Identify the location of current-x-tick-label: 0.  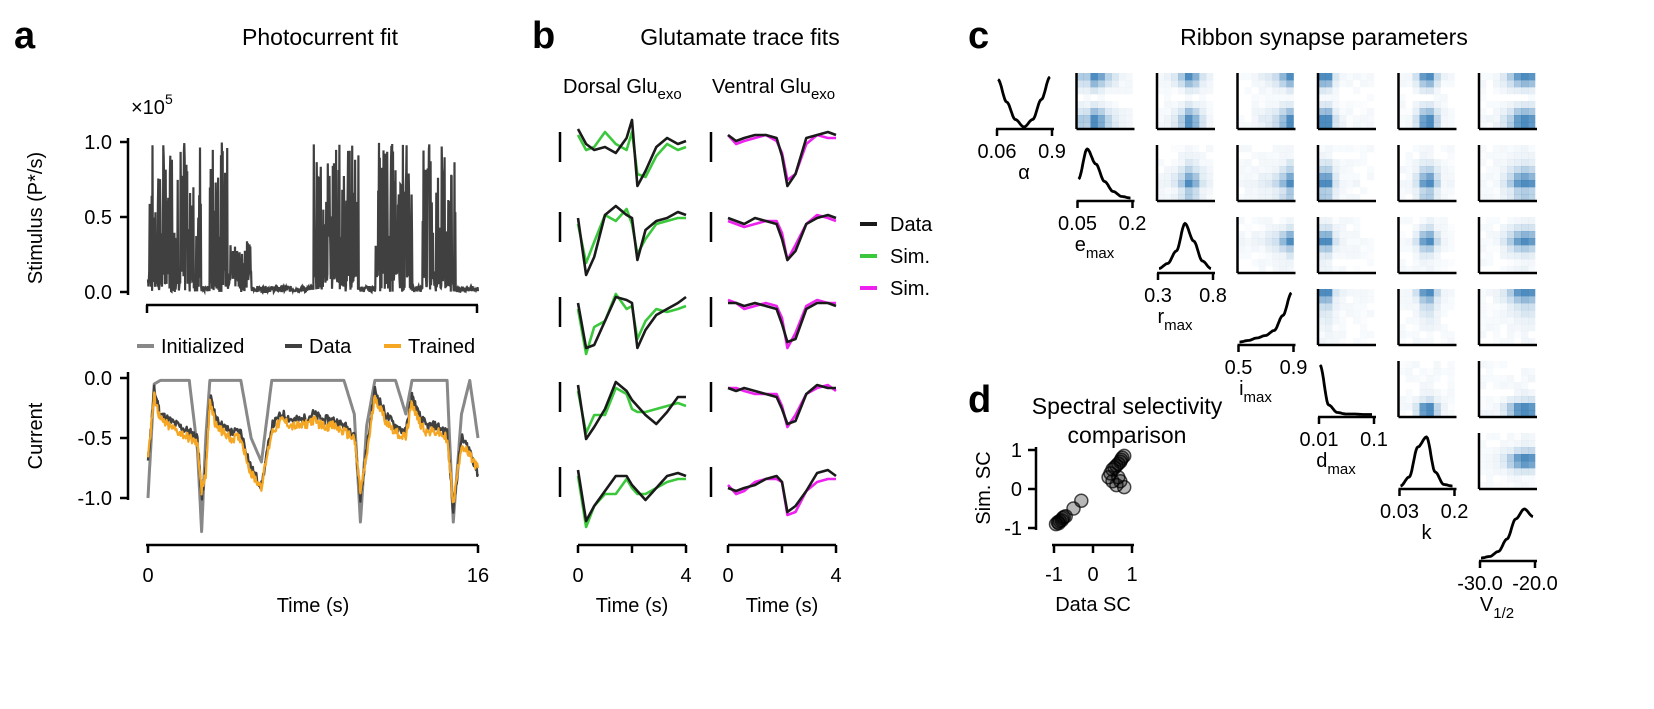
(147, 576).